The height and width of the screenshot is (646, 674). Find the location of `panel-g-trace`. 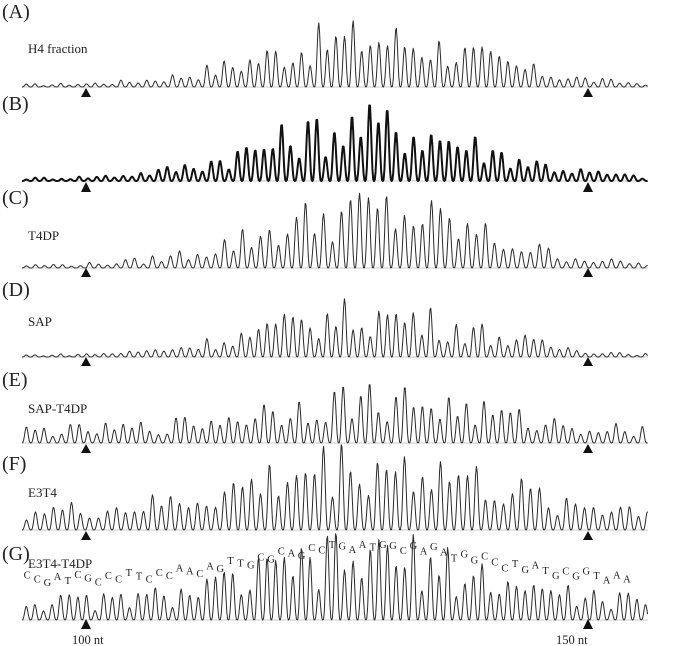

panel-g-trace is located at coordinates (335, 577).